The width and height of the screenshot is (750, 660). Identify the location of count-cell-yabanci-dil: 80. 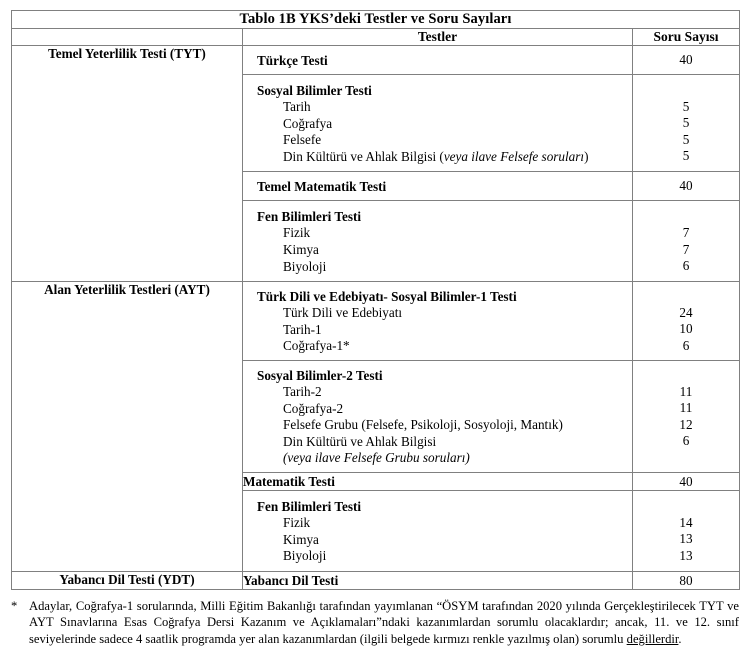
(686, 580).